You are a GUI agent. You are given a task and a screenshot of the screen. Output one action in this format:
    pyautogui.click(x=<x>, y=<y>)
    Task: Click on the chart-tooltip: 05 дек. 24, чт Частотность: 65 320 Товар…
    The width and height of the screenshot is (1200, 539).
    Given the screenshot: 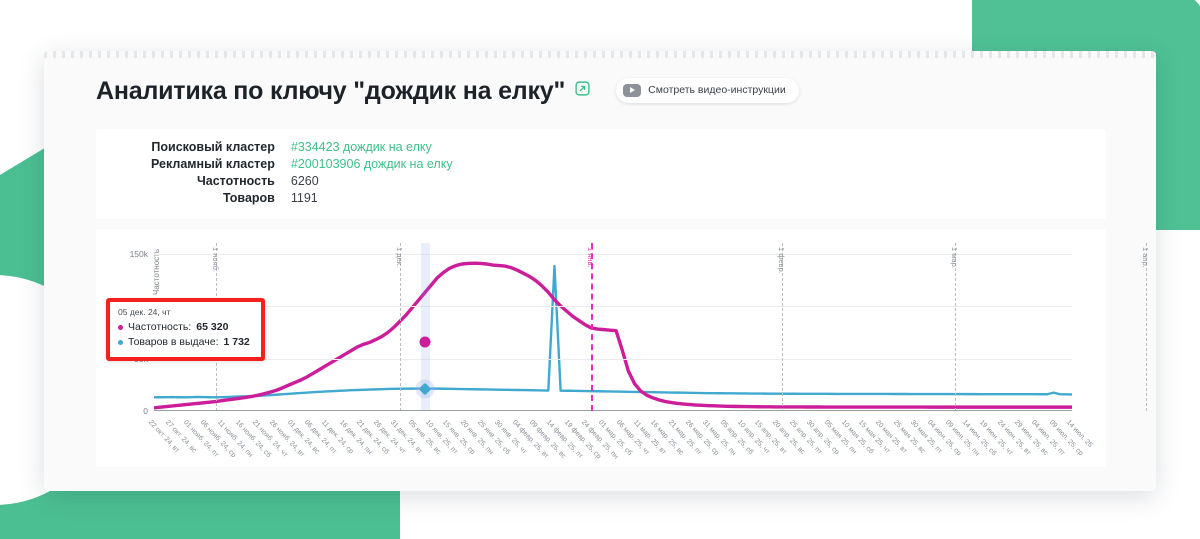 What is the action you would take?
    pyautogui.click(x=185, y=330)
    